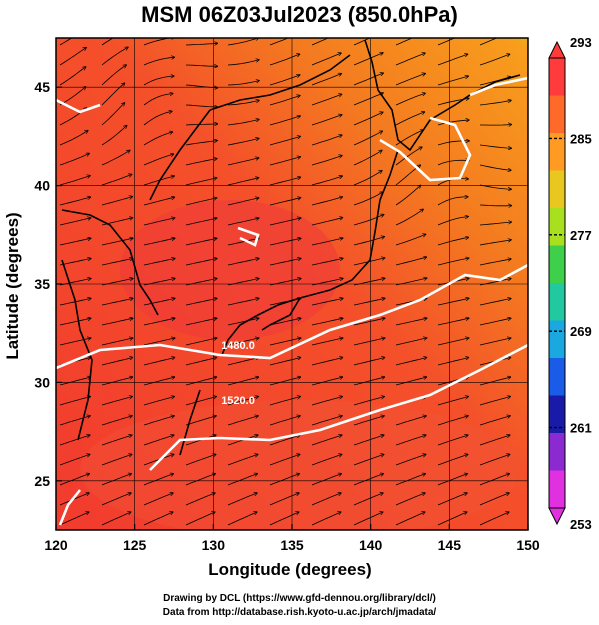  What do you see at coordinates (581, 524) in the screenshot?
I see `colorbar-tick-label: 253` at bounding box center [581, 524].